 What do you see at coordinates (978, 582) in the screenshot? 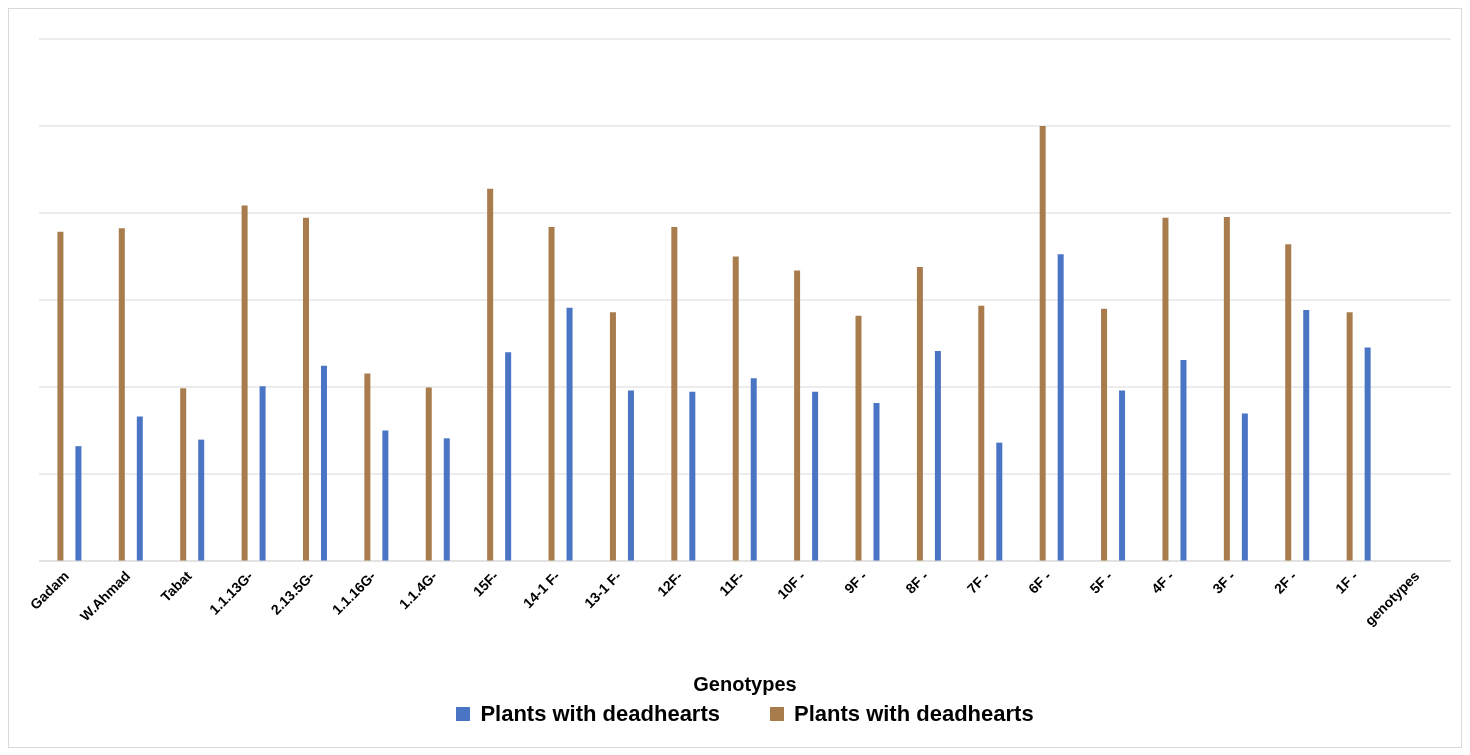
I see `x-tick-label: 7F -` at bounding box center [978, 582].